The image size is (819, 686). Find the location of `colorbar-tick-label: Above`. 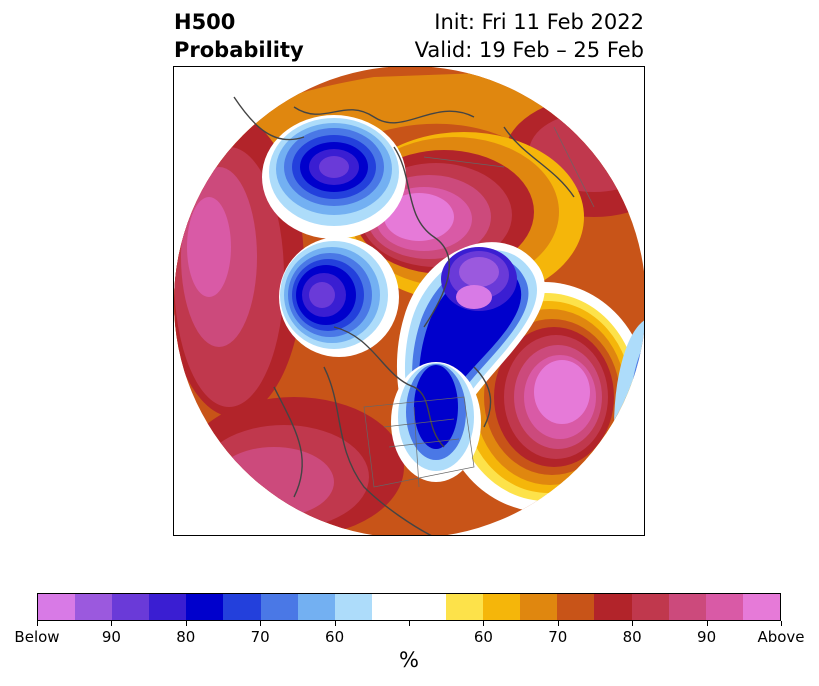

colorbar-tick-label: Above is located at coordinates (781, 637).